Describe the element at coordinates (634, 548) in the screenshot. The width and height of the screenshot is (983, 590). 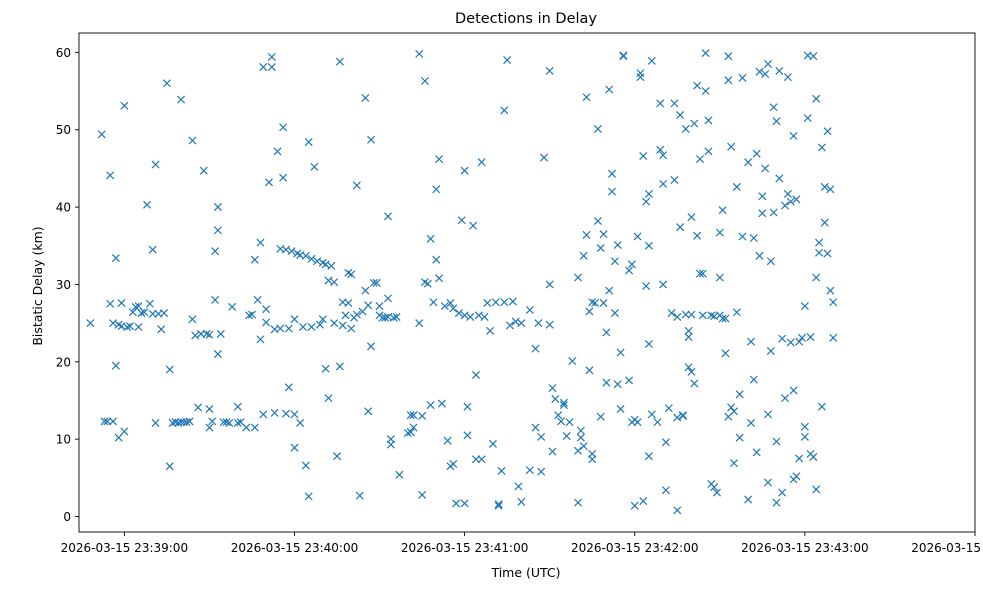
I see `x-tick-label-3: 2026-03-15 23:42:00` at that location.